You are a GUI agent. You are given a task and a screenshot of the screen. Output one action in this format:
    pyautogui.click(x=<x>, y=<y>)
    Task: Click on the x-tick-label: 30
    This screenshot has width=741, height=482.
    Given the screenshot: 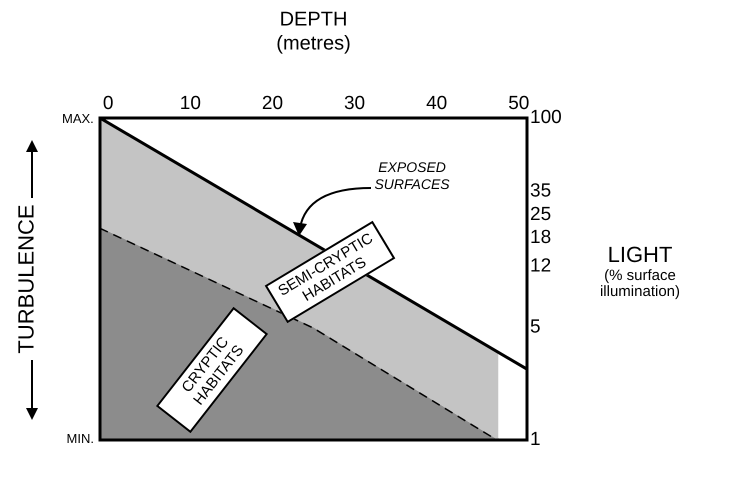 What is the action you would take?
    pyautogui.click(x=355, y=103)
    